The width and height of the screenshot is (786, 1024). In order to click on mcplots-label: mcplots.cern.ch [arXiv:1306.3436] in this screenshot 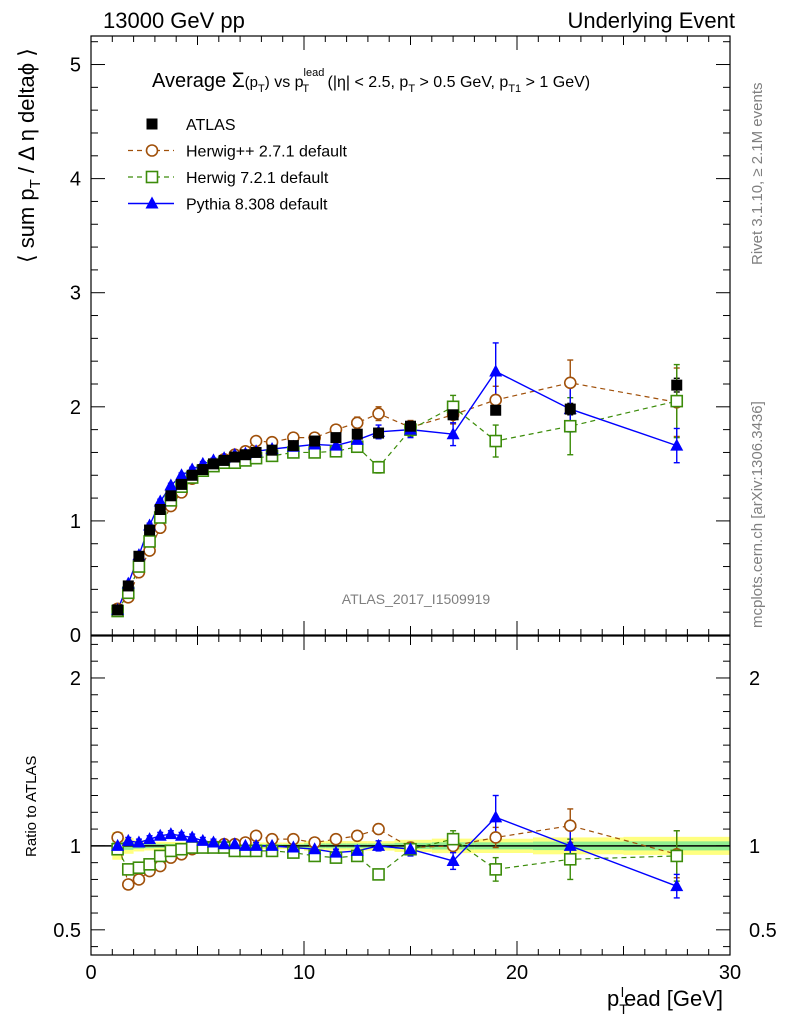, I will do `click(757, 514)`.